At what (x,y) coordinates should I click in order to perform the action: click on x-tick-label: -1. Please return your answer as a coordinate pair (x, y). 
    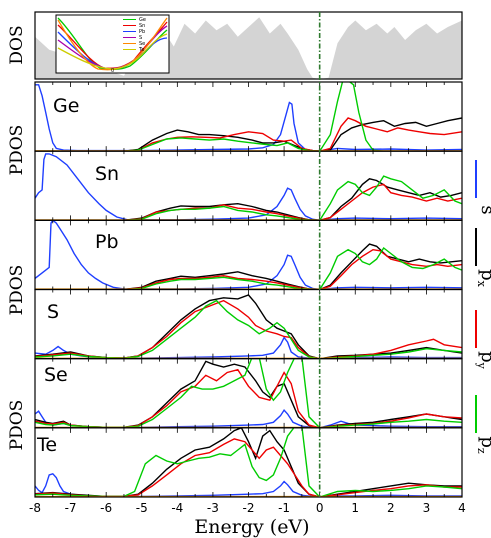
    Looking at the image, I should click on (284, 508).